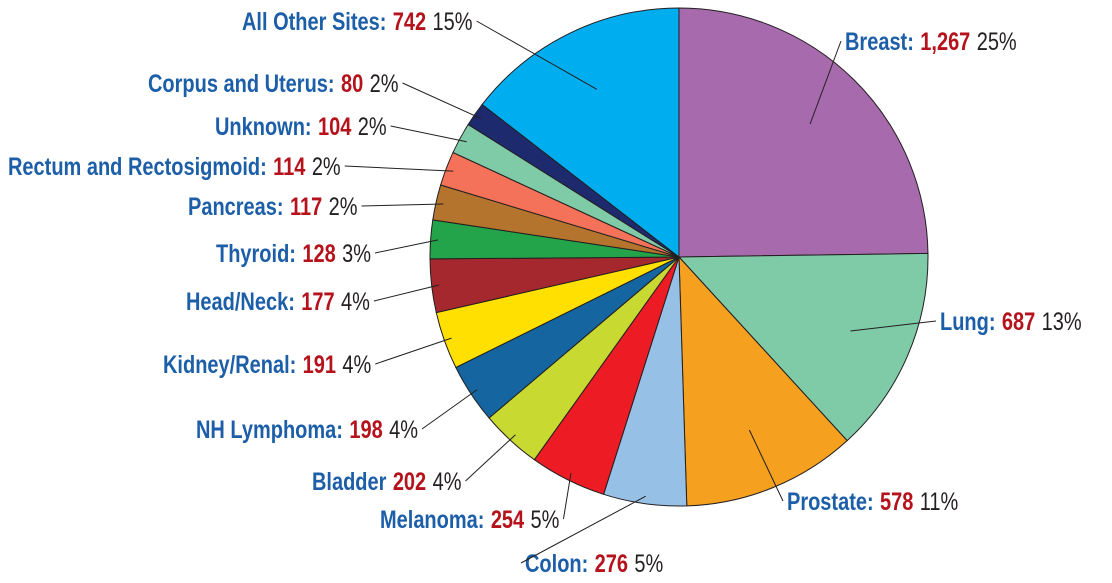 The image size is (1112, 583). I want to click on slice-label: Pancreas: 117 2%, so click(273, 207).